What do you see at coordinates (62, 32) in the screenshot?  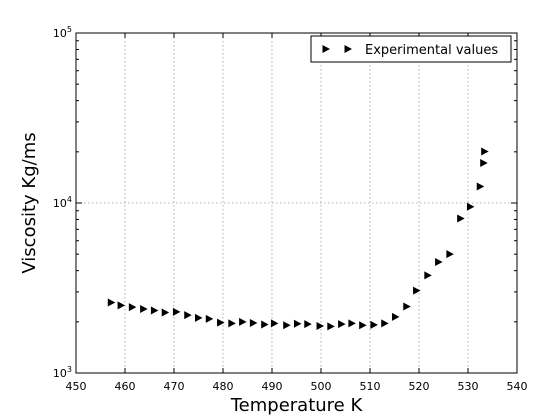 I see `y-tick-label: 10⁵` at bounding box center [62, 32].